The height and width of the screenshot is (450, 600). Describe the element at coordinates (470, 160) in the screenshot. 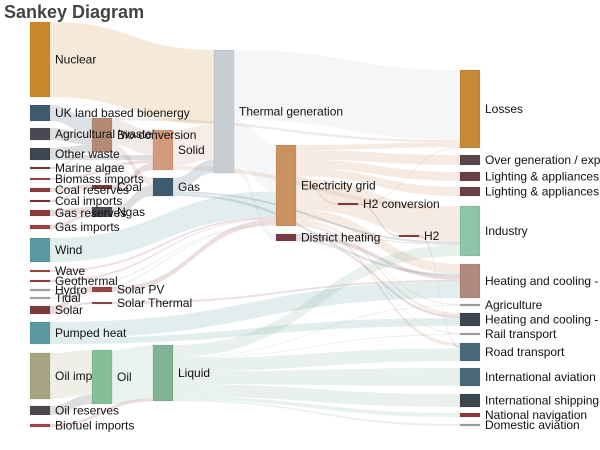

I see `sankey-node-over_generation` at that location.